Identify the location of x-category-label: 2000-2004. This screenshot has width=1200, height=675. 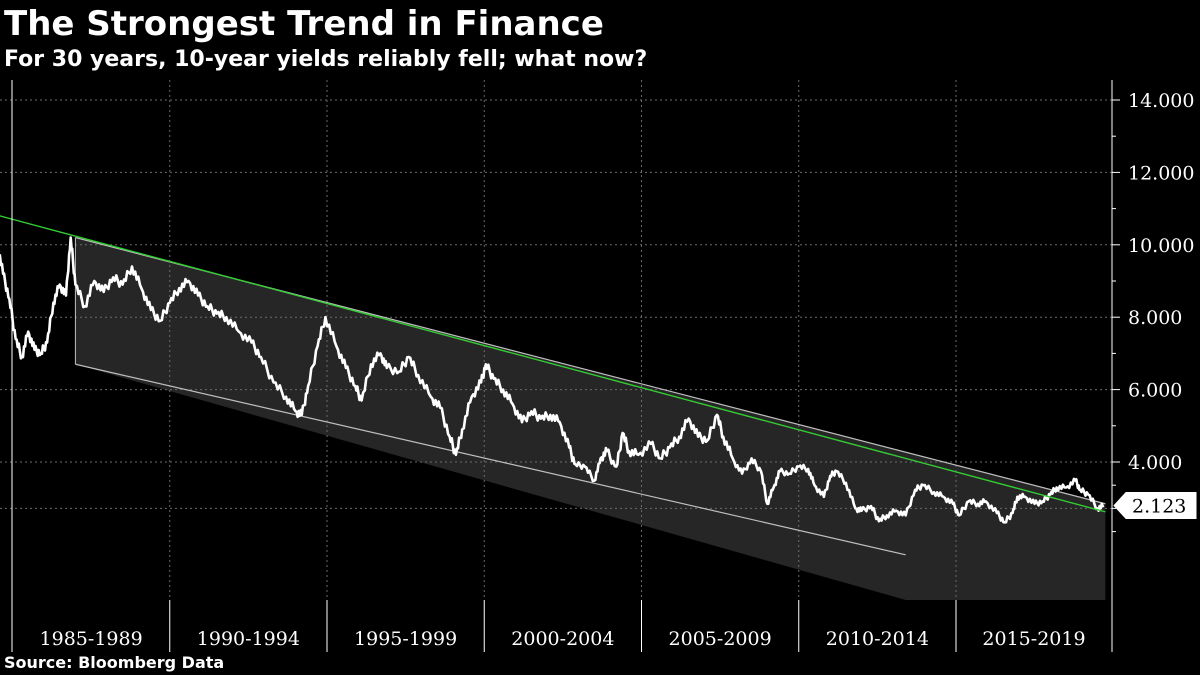
(562, 639).